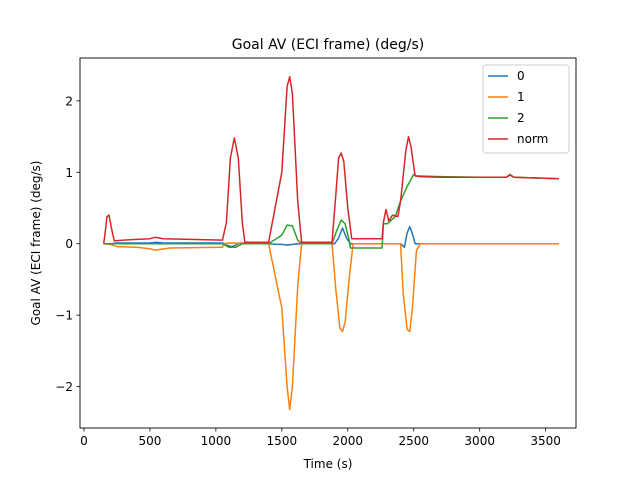  Describe the element at coordinates (320, 438) in the screenshot. I see `x-axis-ticks: 0 500 1000 1500 2000 2500 3000 3500` at that location.